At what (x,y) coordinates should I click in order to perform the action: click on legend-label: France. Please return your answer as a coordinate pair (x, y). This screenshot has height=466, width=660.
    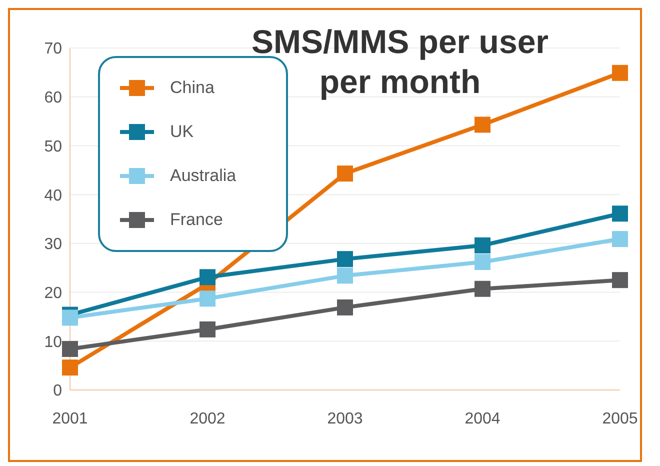
    Looking at the image, I should click on (196, 220).